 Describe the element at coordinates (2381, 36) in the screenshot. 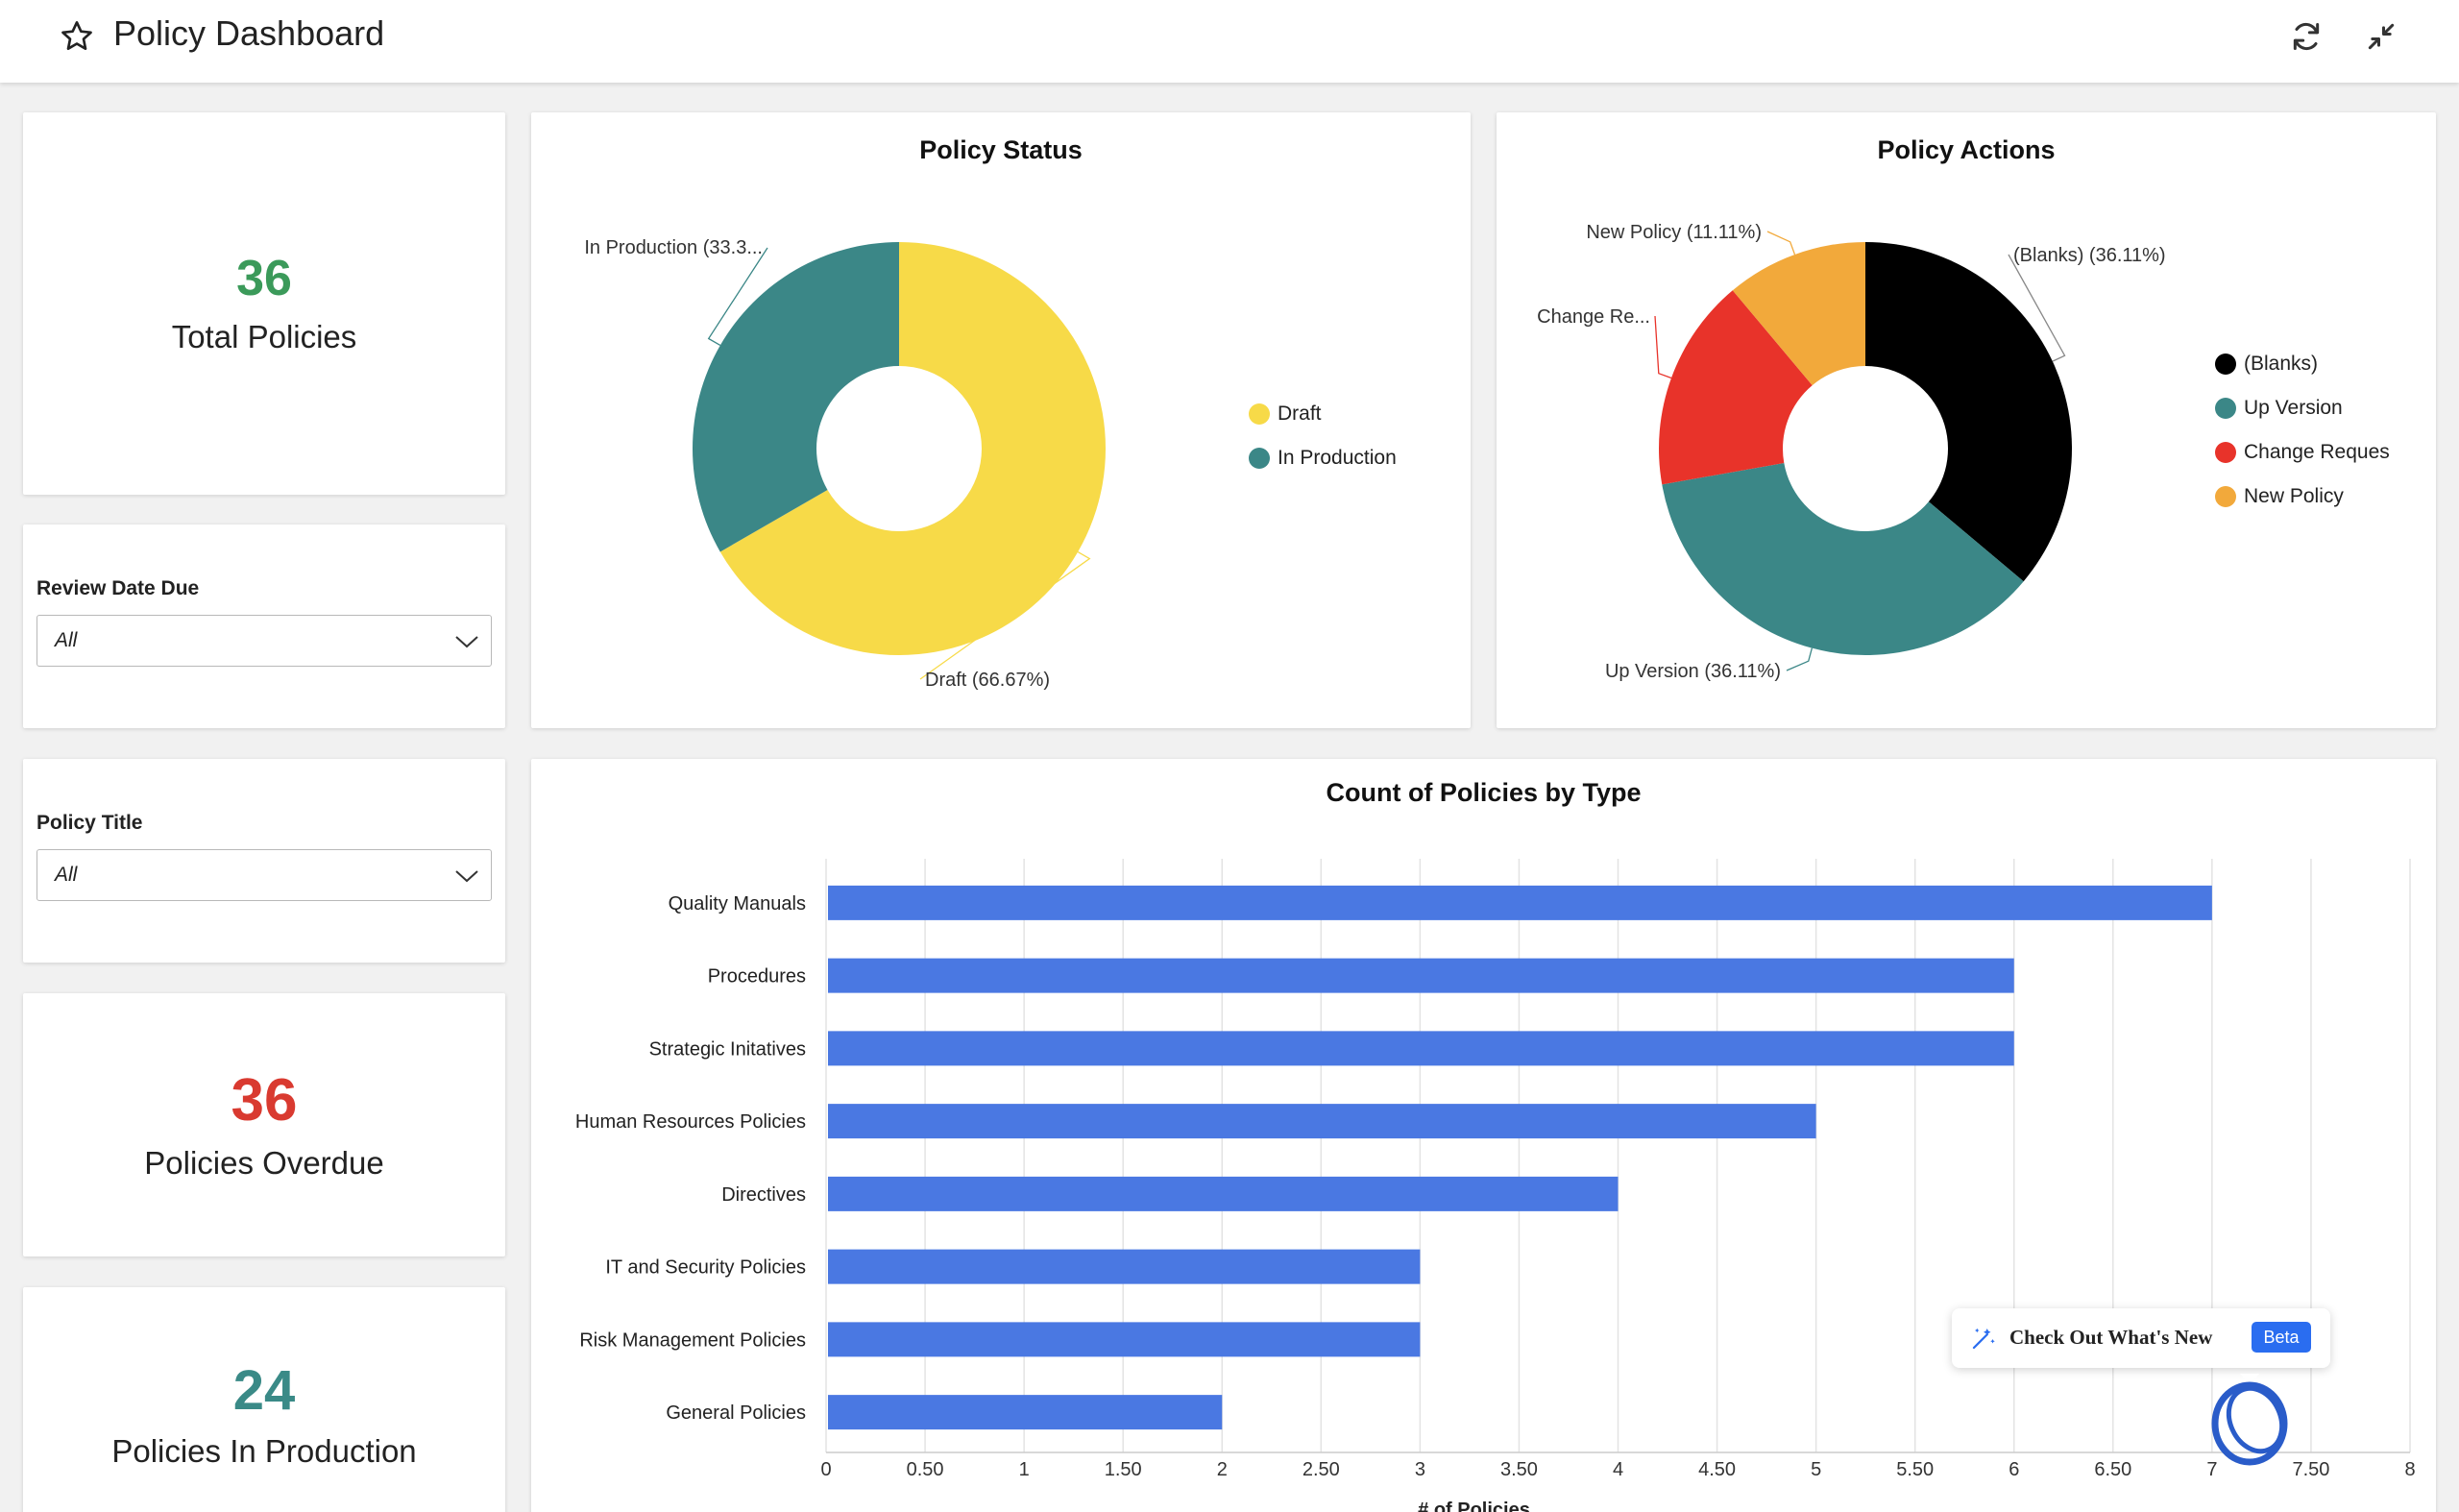

I see `collapse-icon` at that location.